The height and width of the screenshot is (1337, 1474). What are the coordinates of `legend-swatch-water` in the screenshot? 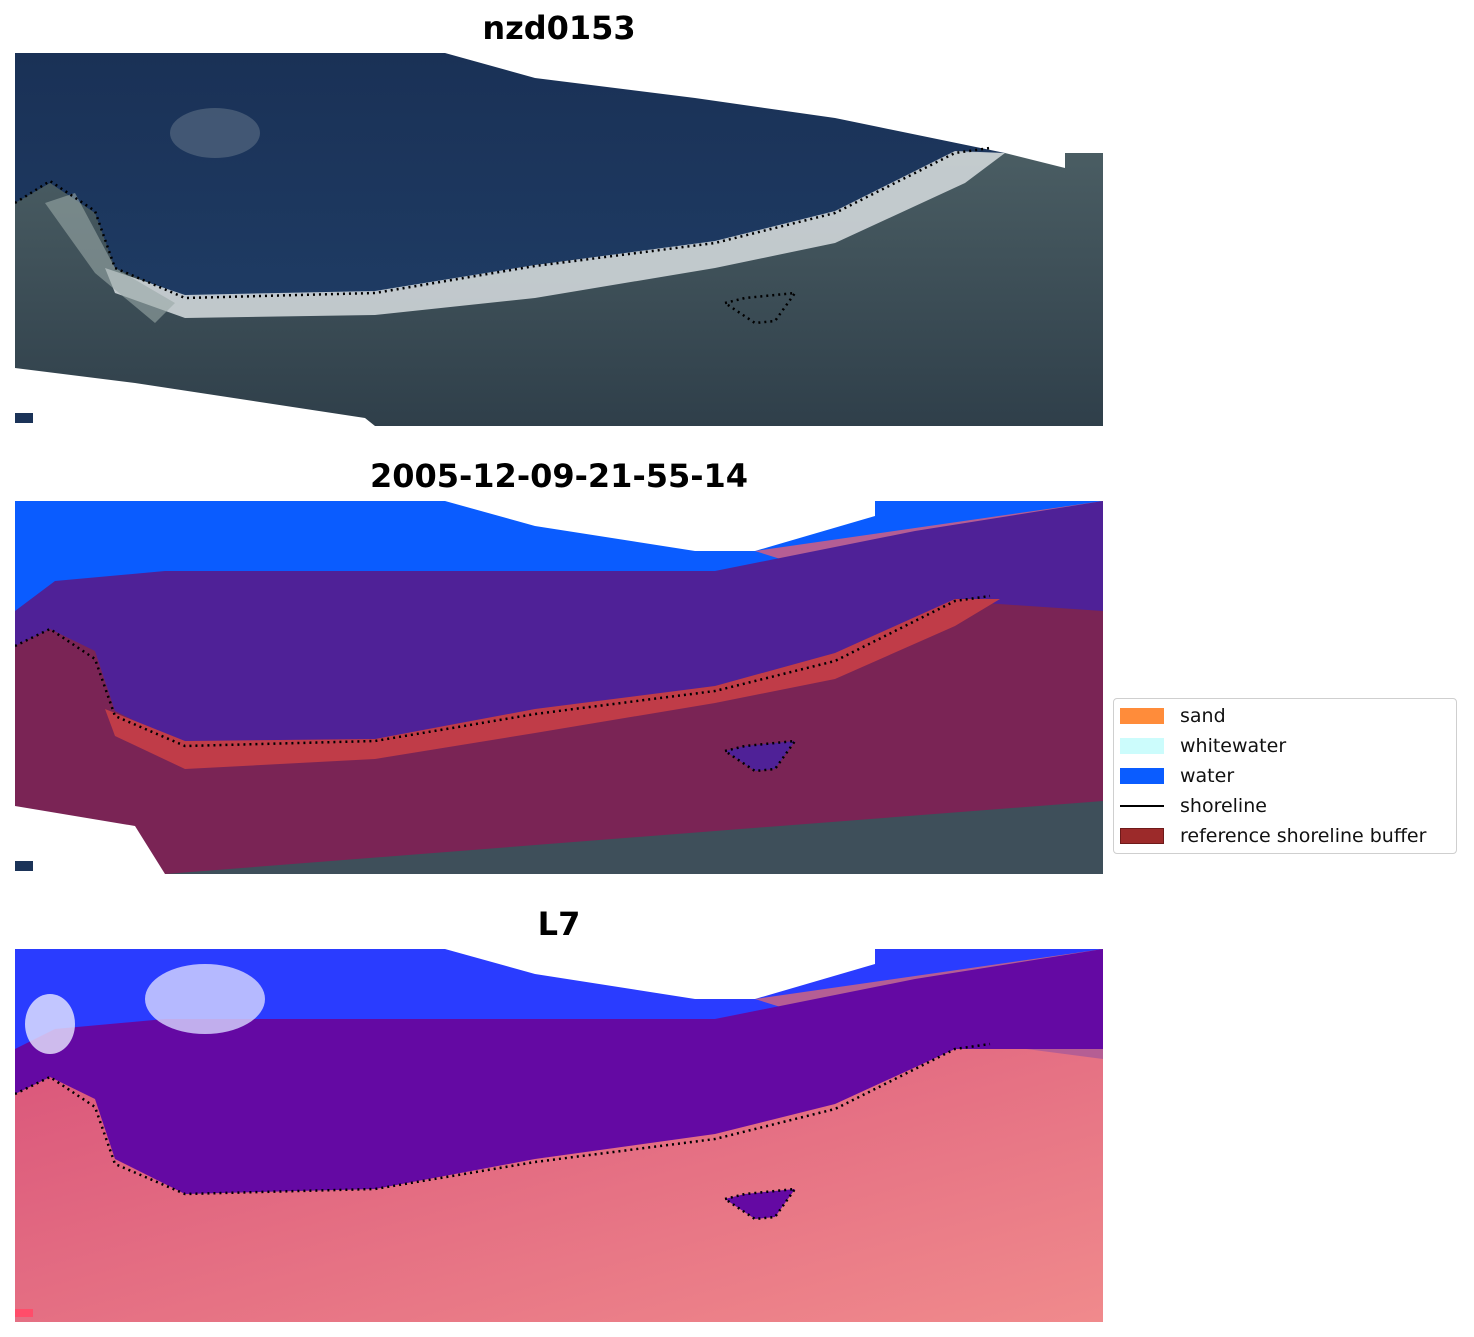 It's located at (1142, 776).